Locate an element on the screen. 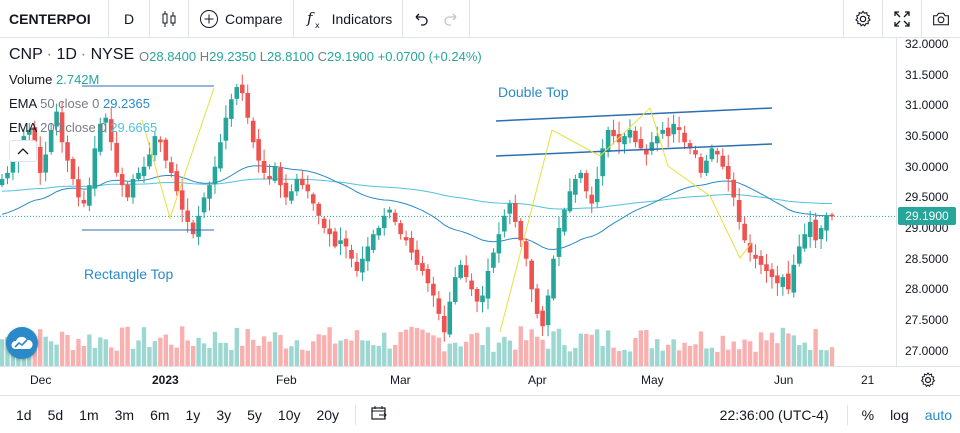 Image resolution: width=960 pixels, height=433 pixels. time-label-feb: Feb is located at coordinates (286, 380).